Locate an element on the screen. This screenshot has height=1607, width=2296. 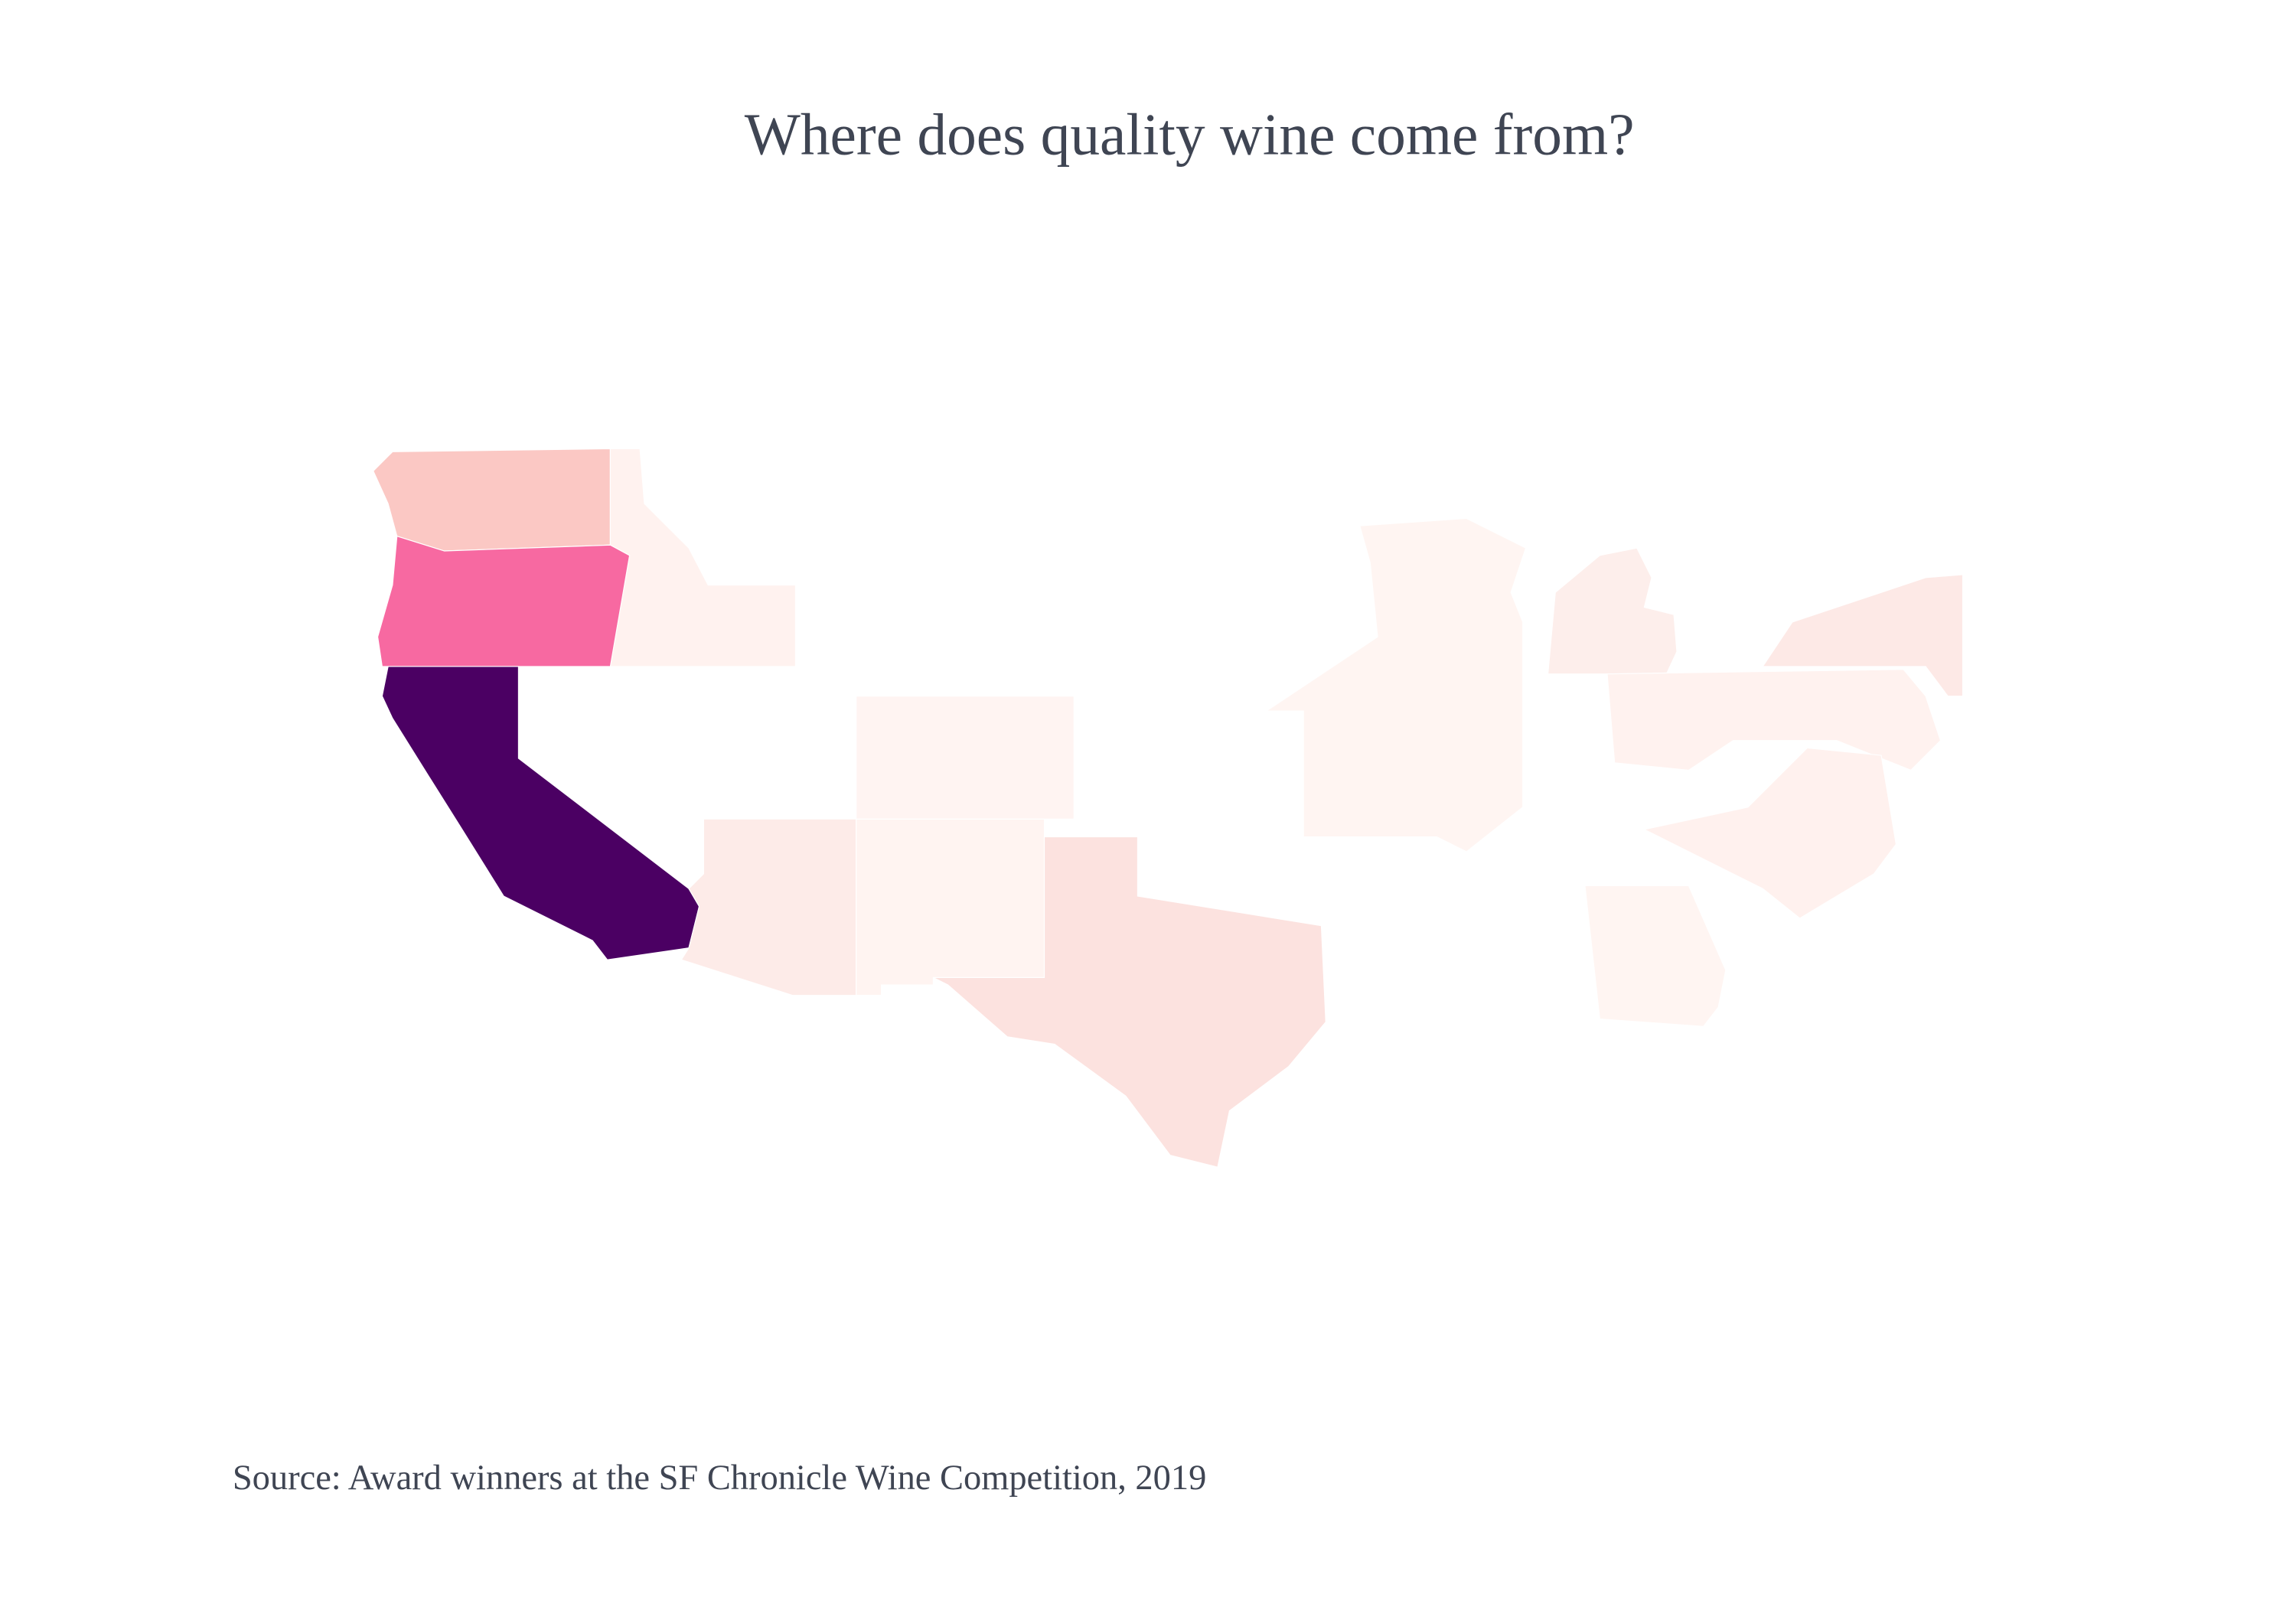
map-title: Where does quality wine come from? is located at coordinates (1190, 135).